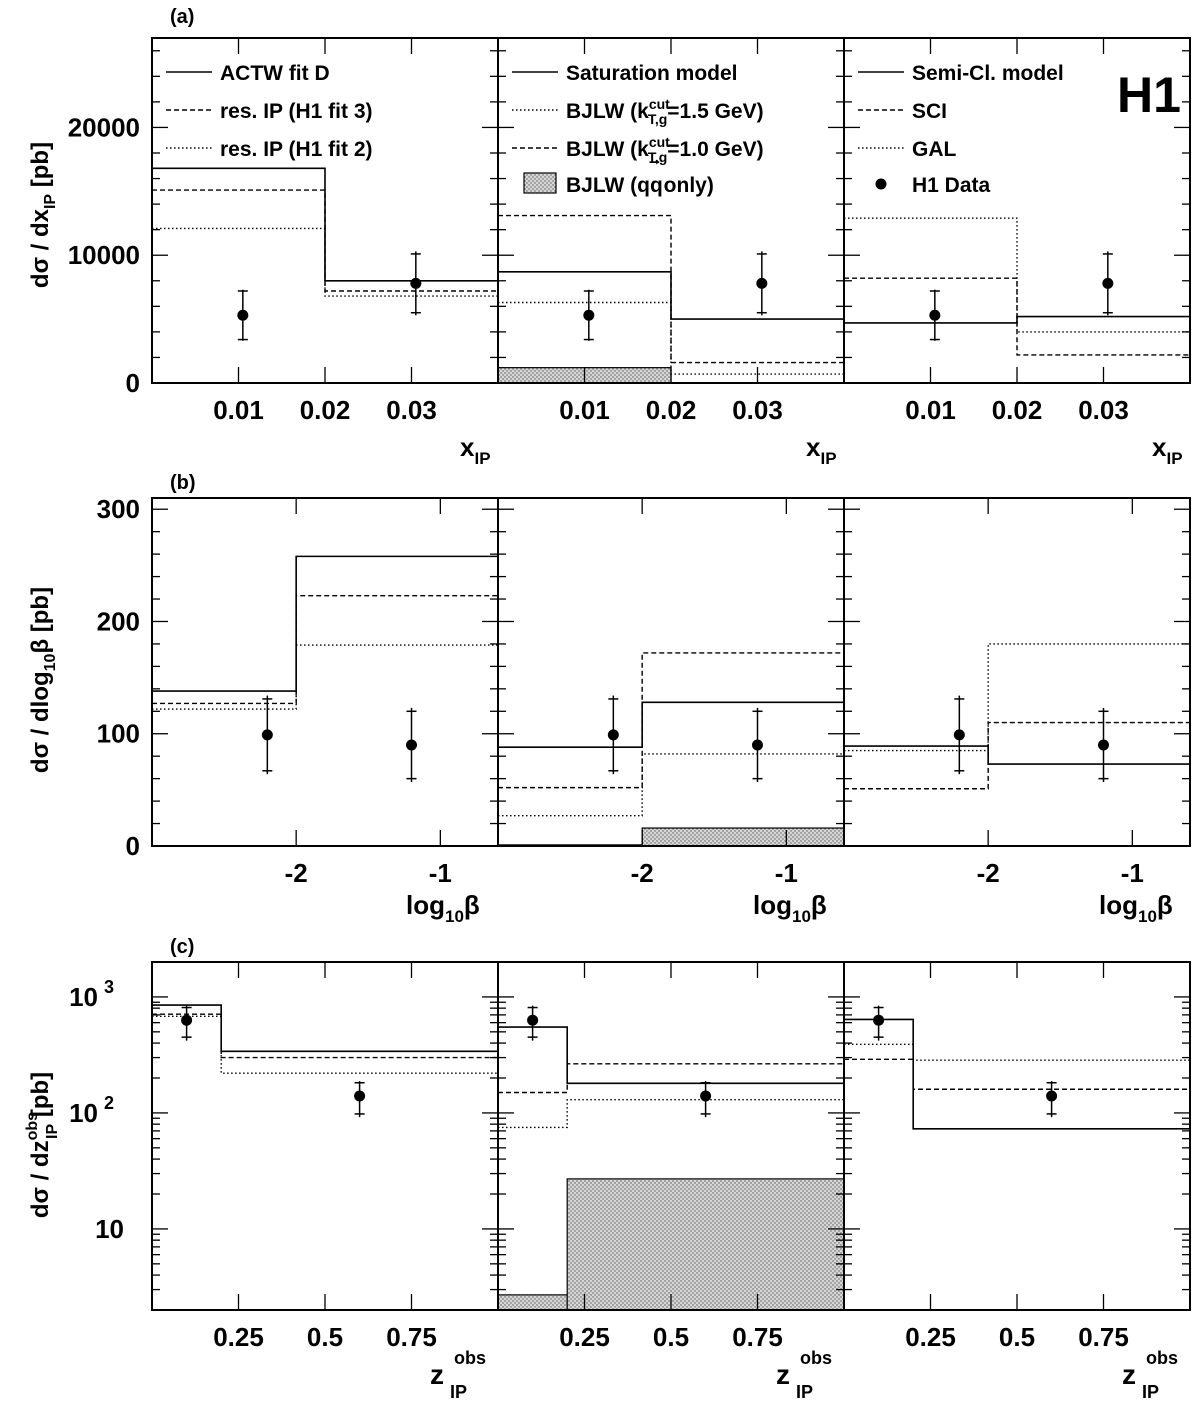 The height and width of the screenshot is (1406, 1197). I want to click on legend-label: BJLW (kcut T,g=1.0 GeV), so click(665, 149).